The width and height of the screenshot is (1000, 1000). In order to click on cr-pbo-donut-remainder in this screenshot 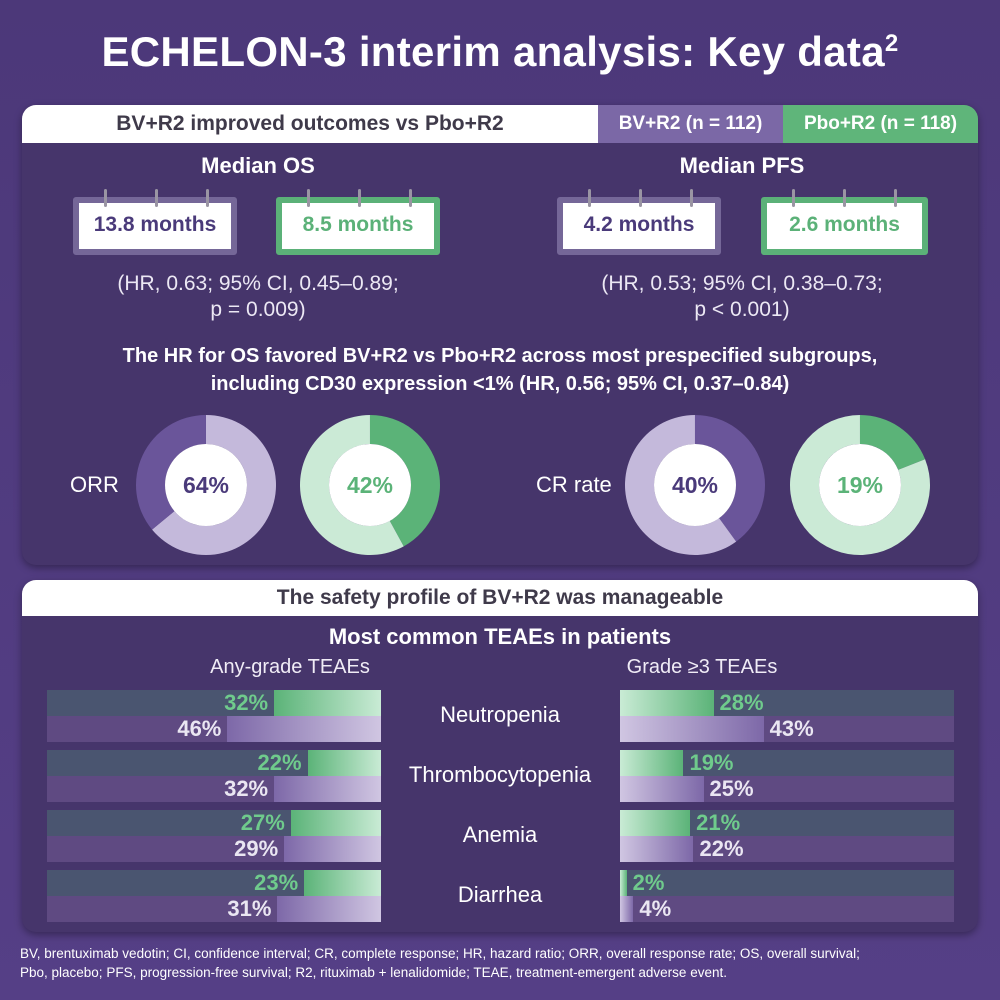, I will do `click(859, 485)`.